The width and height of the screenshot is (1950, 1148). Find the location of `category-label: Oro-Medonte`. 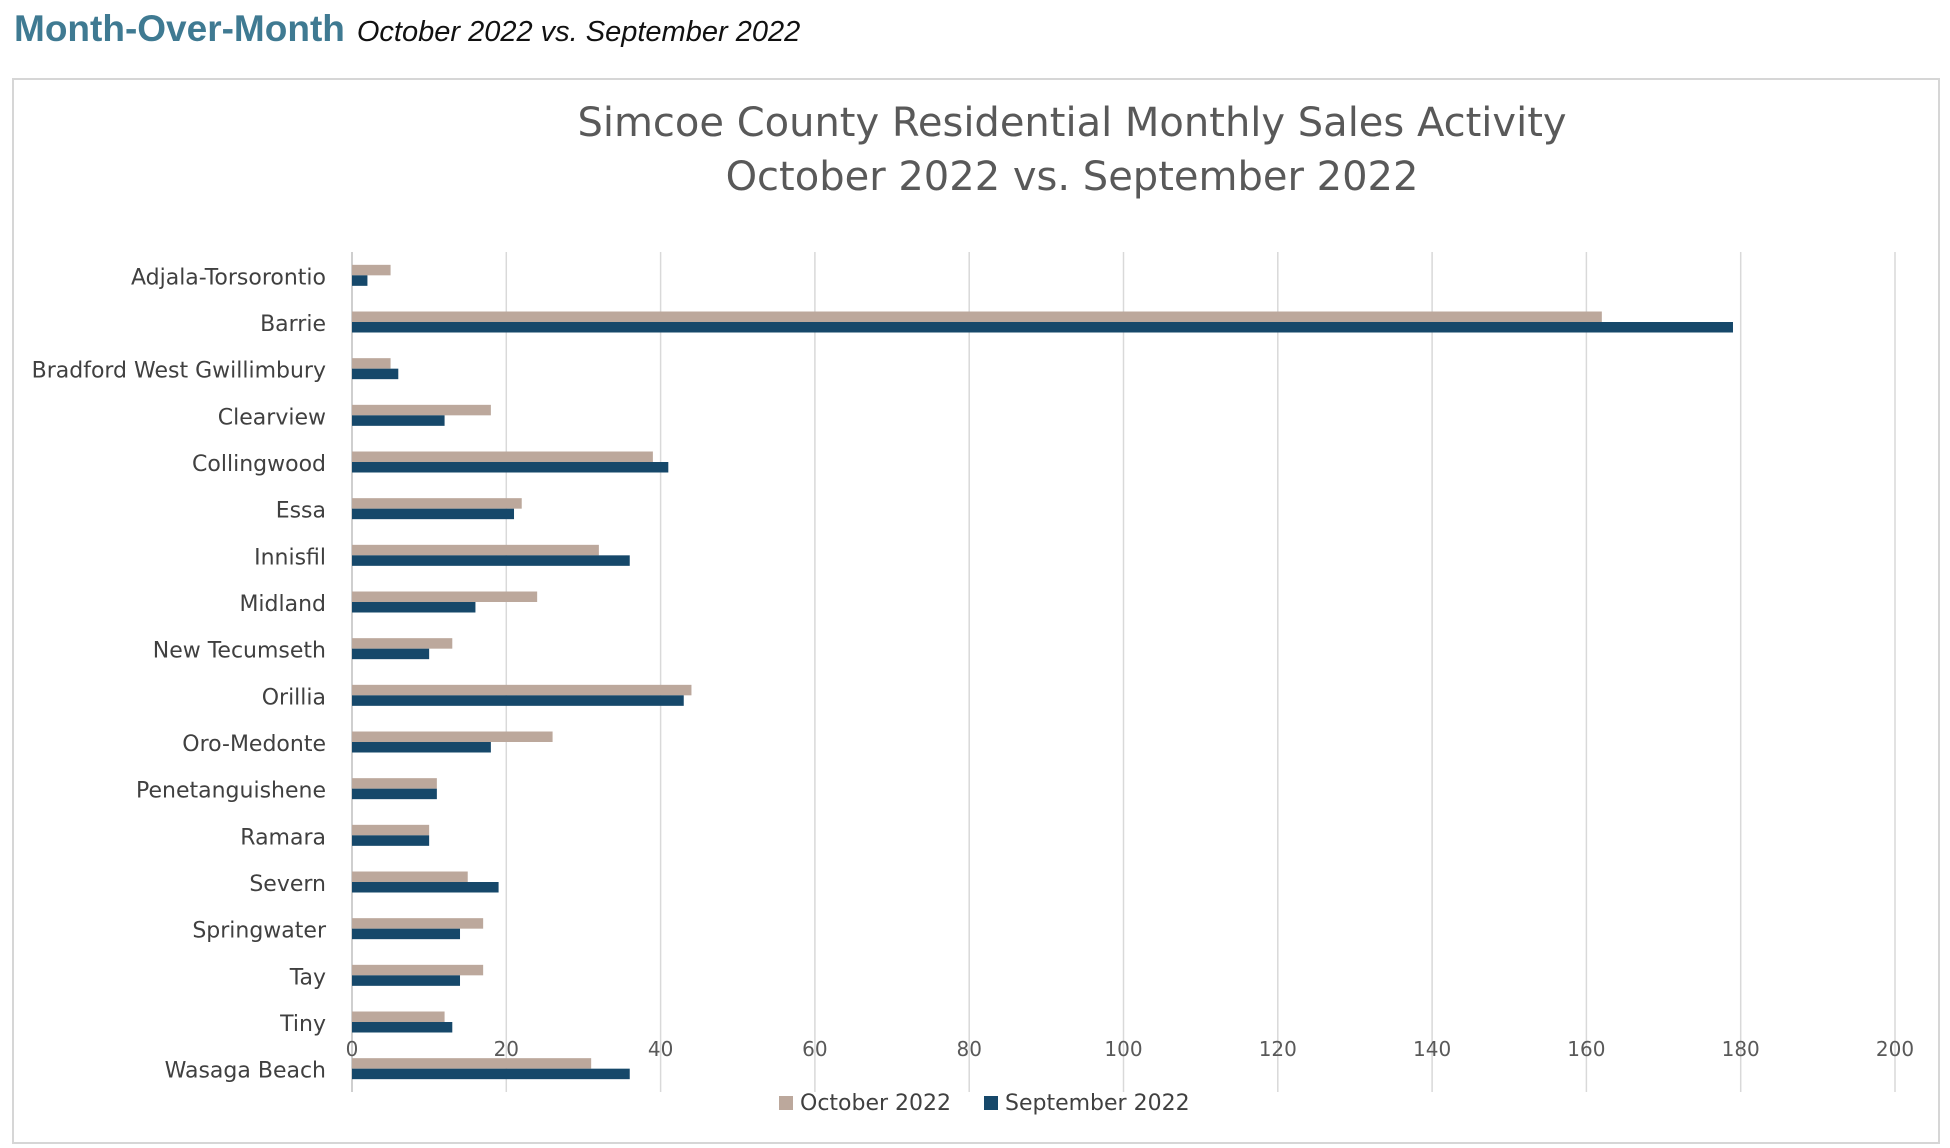

category-label: Oro-Medonte is located at coordinates (254, 744).